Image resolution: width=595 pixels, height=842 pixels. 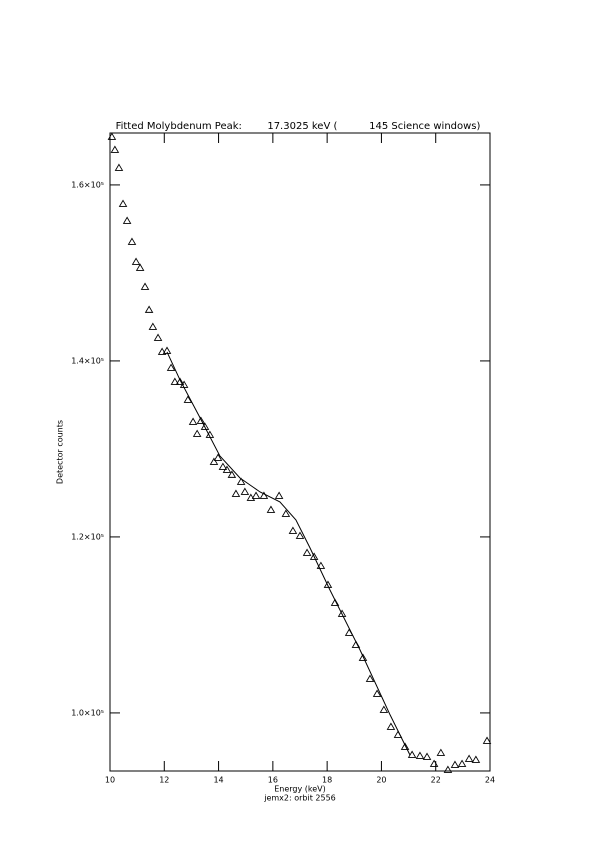 I want to click on y-tick-label: 1.6×10⁵, so click(x=87, y=184).